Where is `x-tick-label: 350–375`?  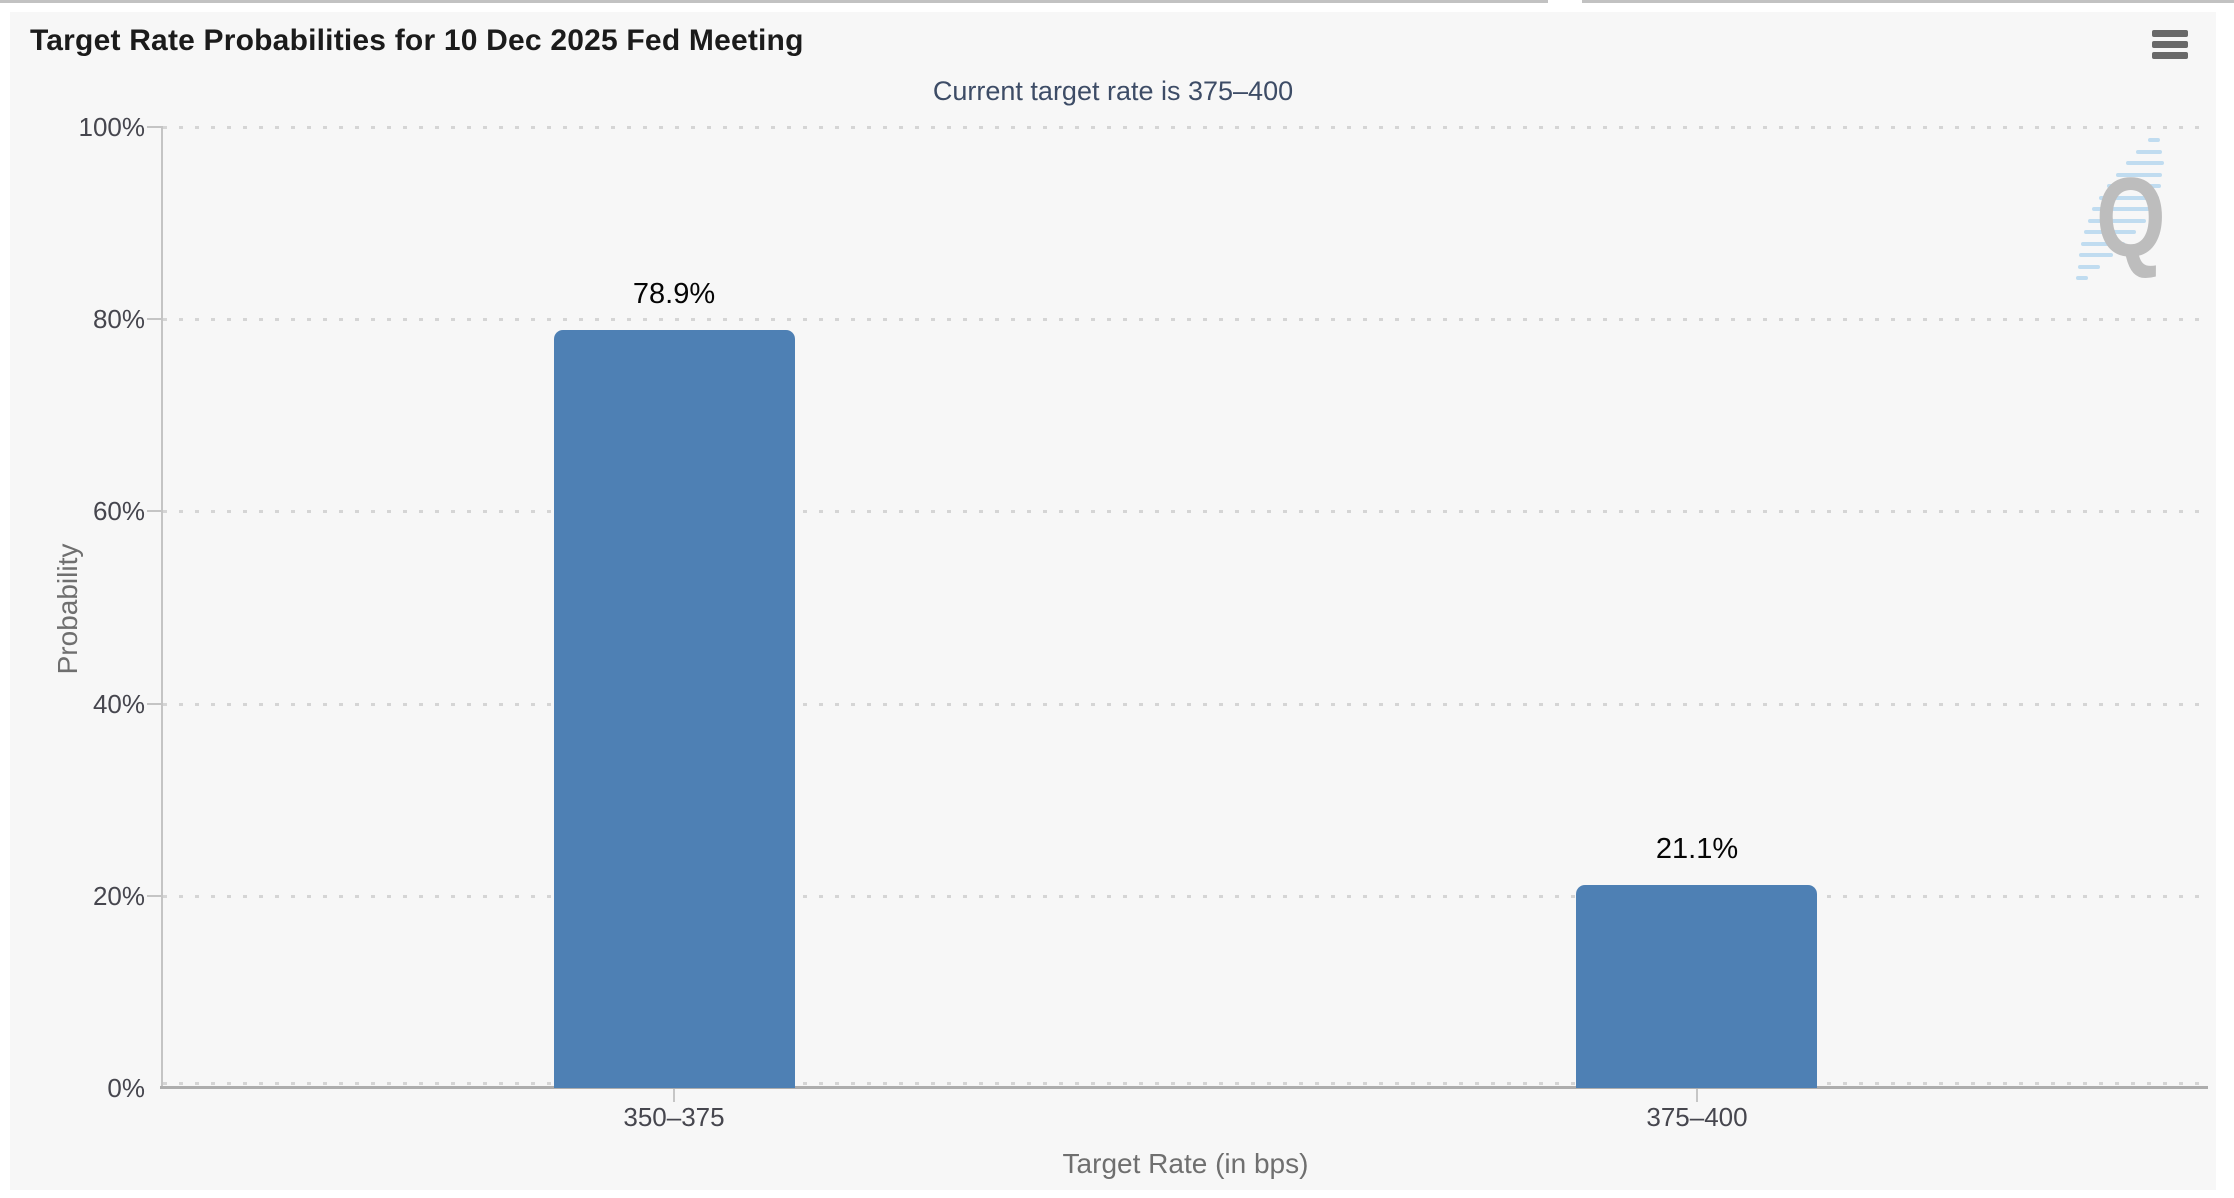 x-tick-label: 350–375 is located at coordinates (674, 1117).